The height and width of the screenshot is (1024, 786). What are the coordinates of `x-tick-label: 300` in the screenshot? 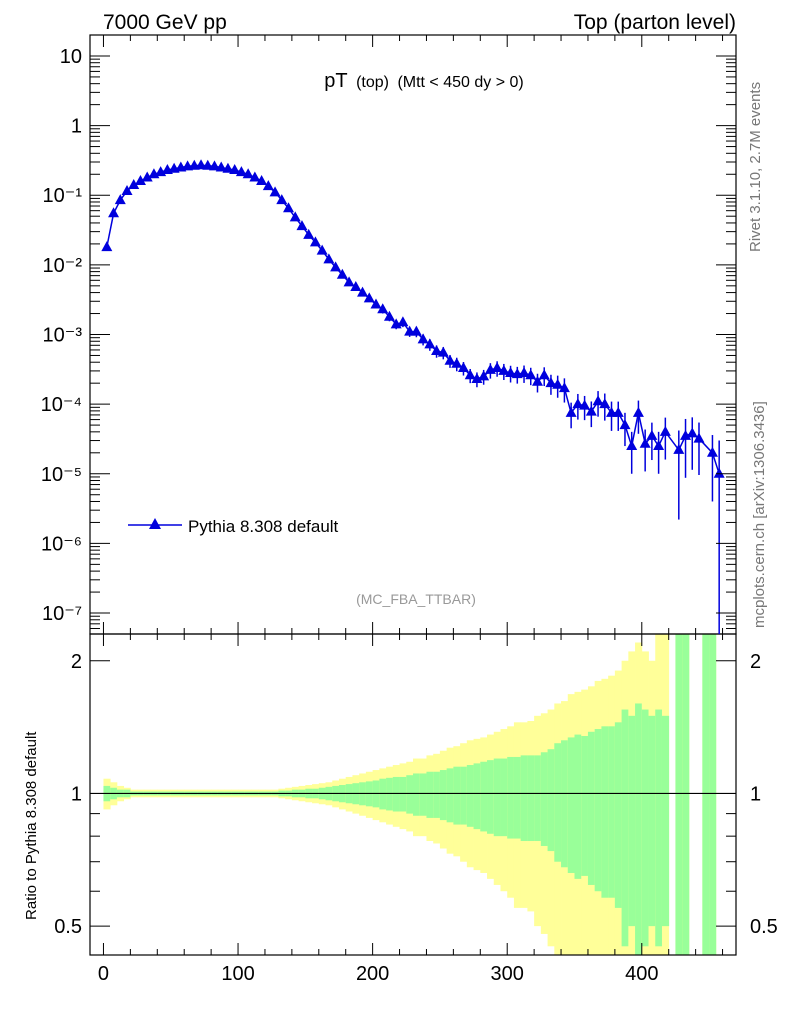 It's located at (507, 974).